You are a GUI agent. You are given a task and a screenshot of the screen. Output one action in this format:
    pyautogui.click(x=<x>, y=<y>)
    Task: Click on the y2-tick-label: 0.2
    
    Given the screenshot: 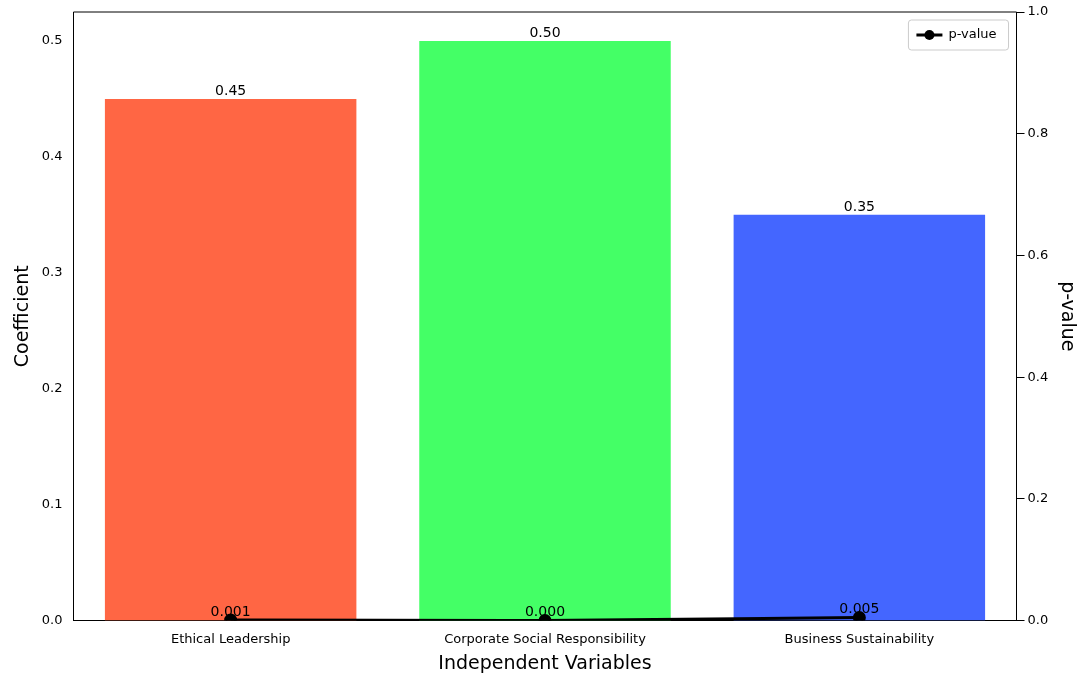 What is the action you would take?
    pyautogui.click(x=1038, y=498)
    